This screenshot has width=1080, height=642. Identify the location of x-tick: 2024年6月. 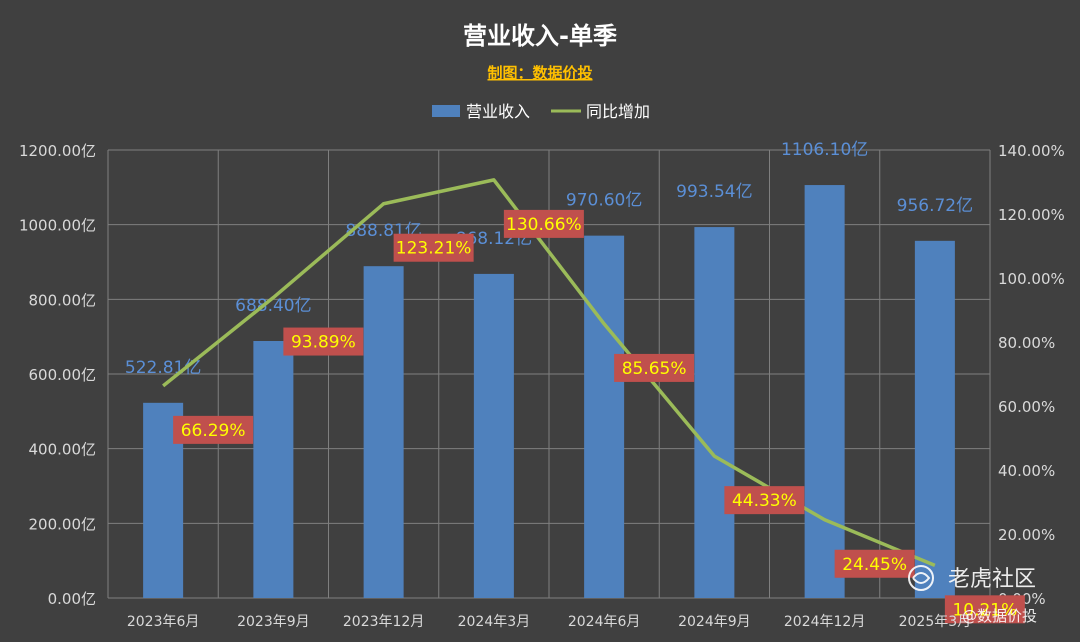
(604, 622).